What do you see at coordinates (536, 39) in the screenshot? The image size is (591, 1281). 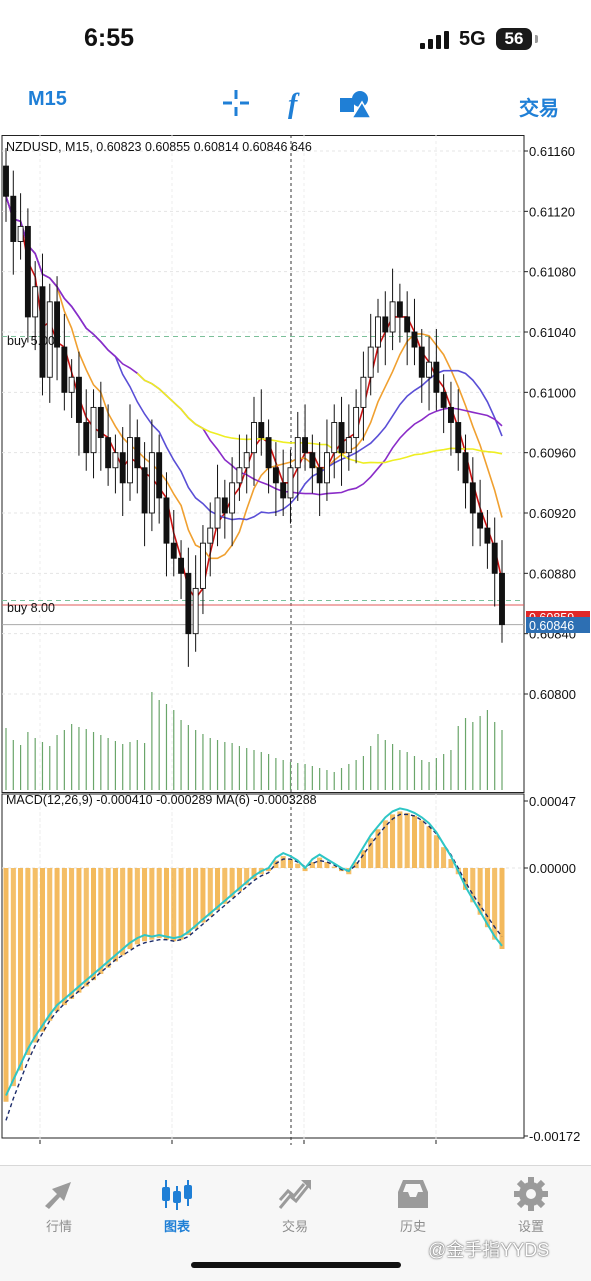 I see `battery-tip-icon` at bounding box center [536, 39].